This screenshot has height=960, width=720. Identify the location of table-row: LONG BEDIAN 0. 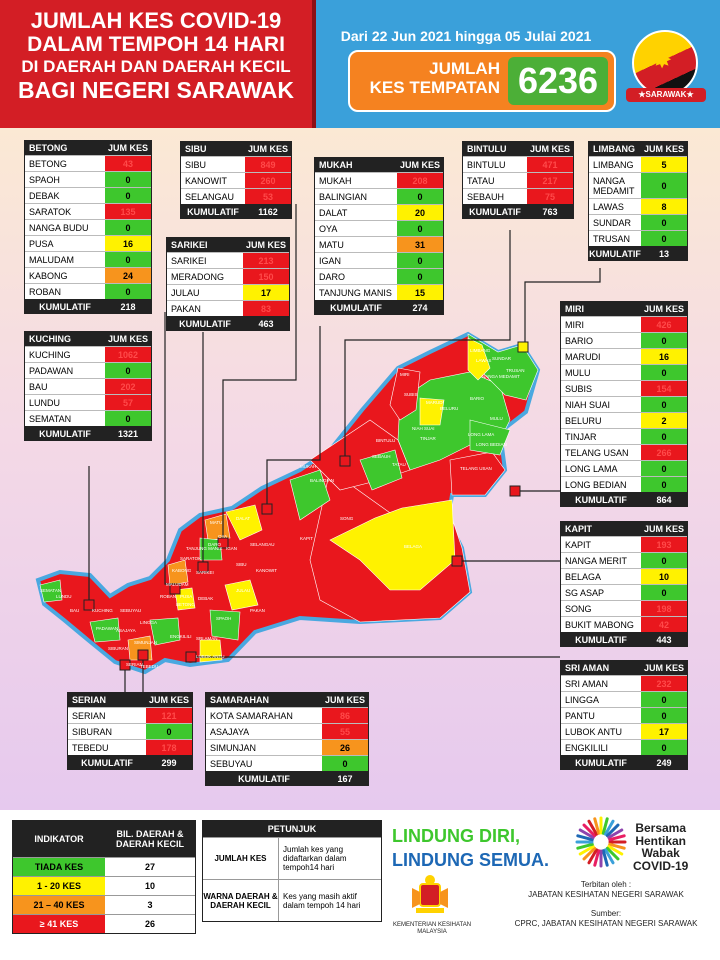
(624, 484).